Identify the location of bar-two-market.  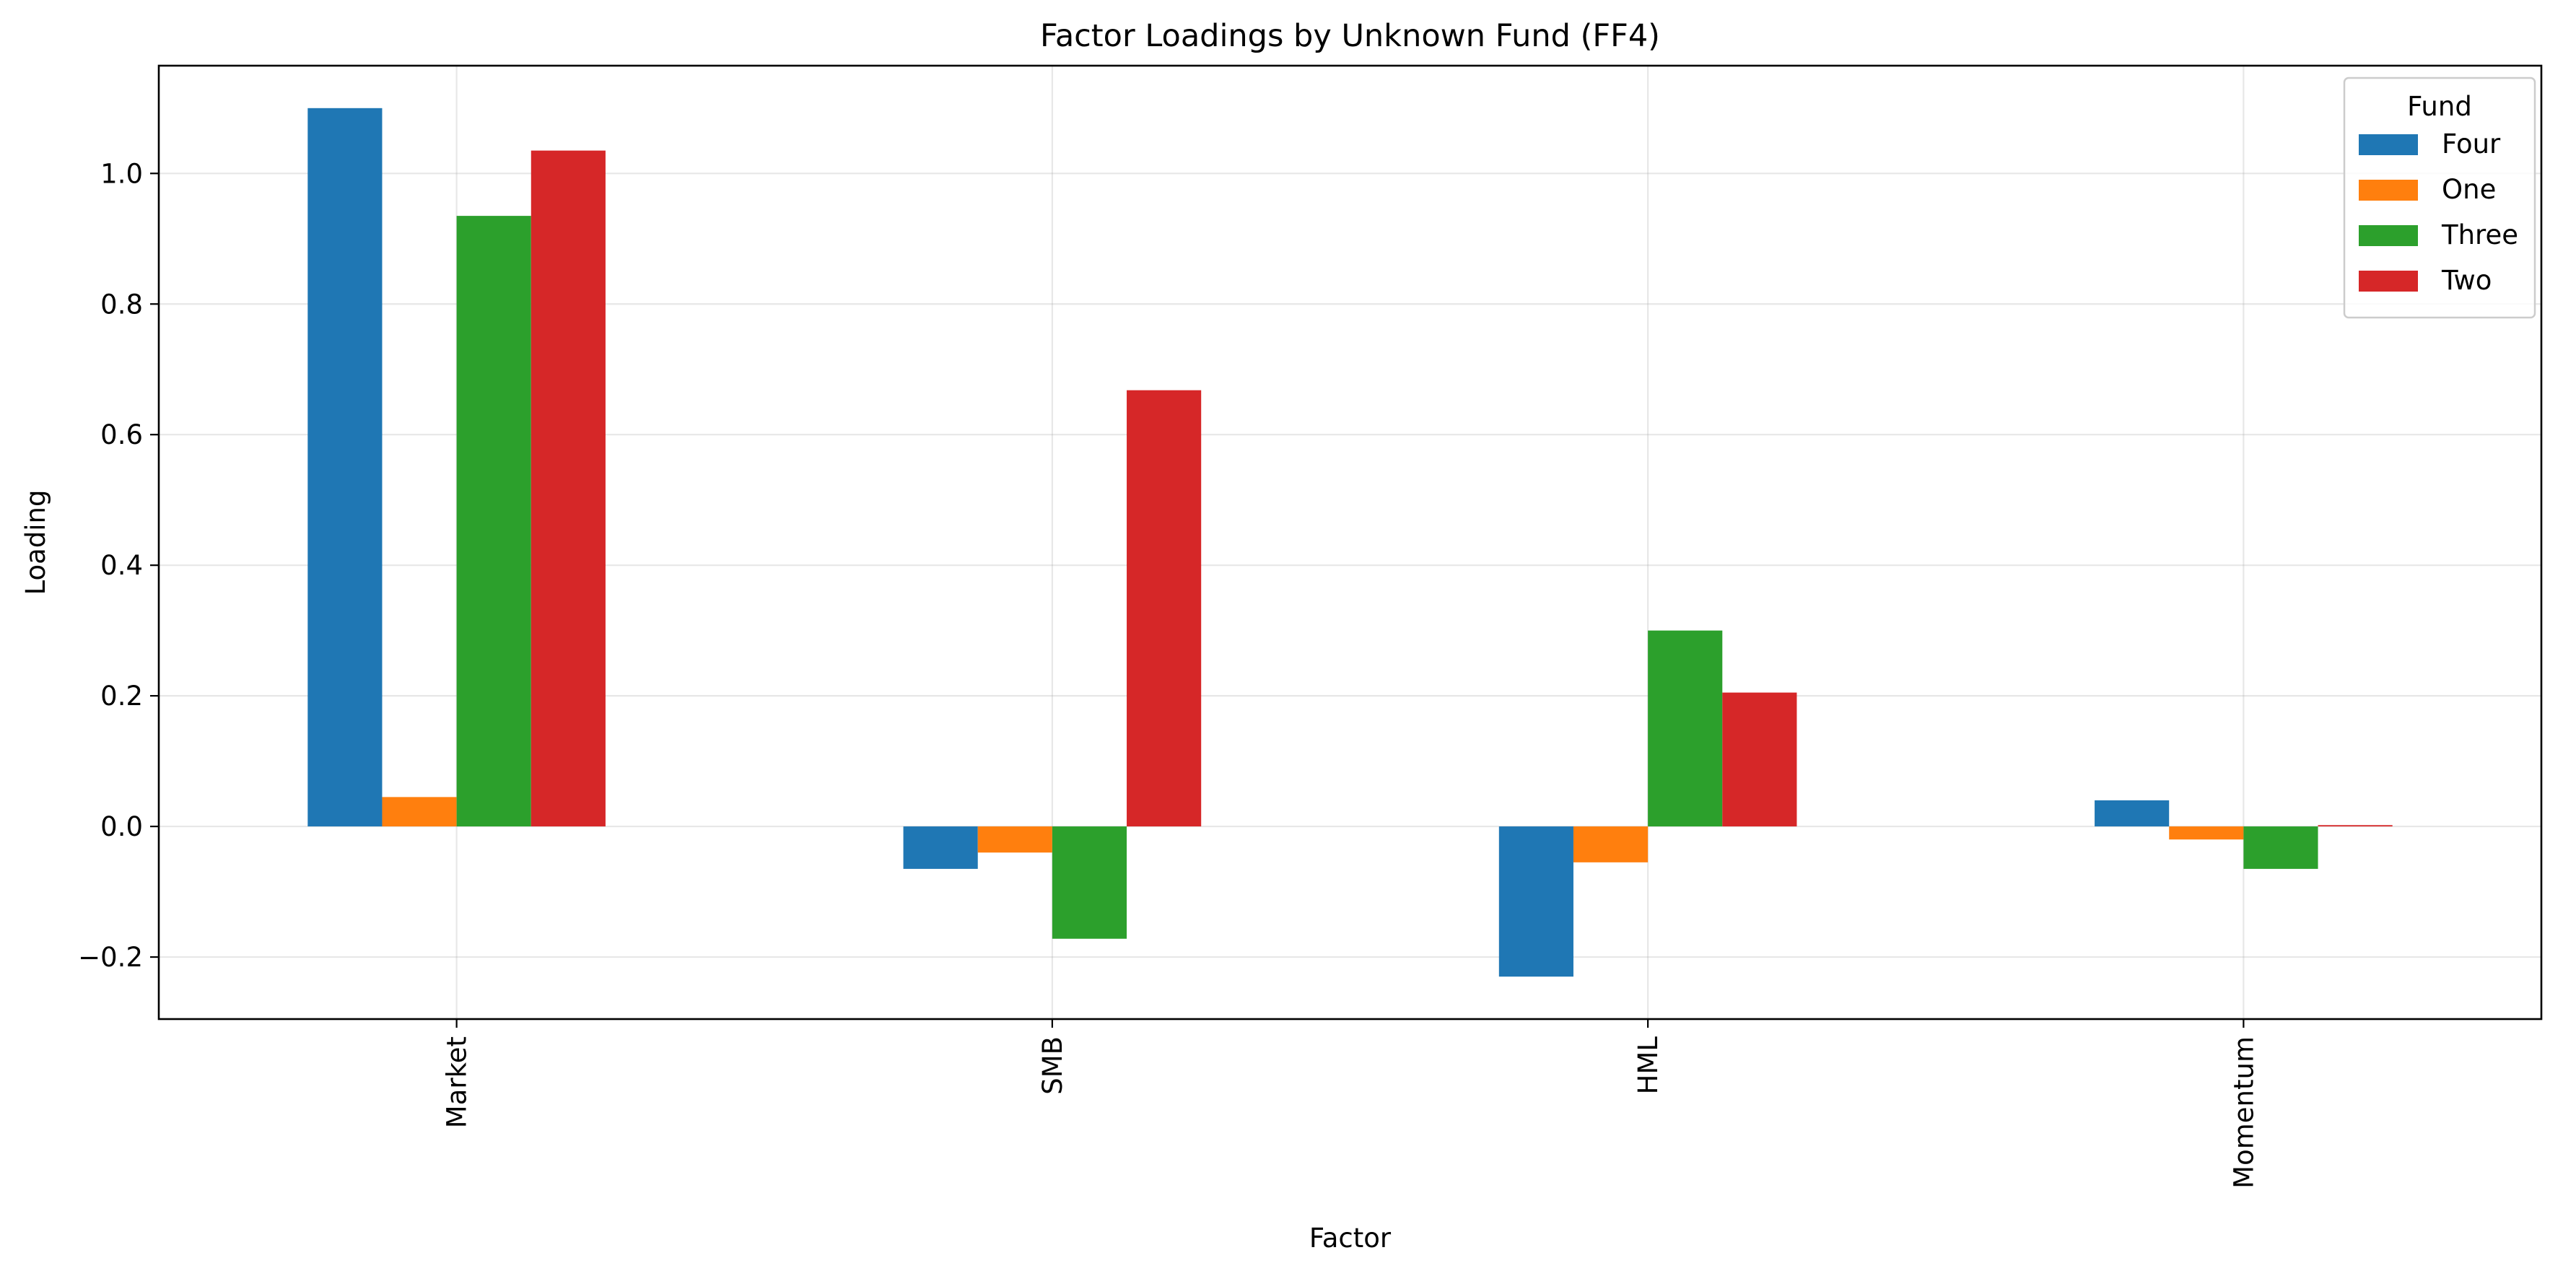
(568, 488).